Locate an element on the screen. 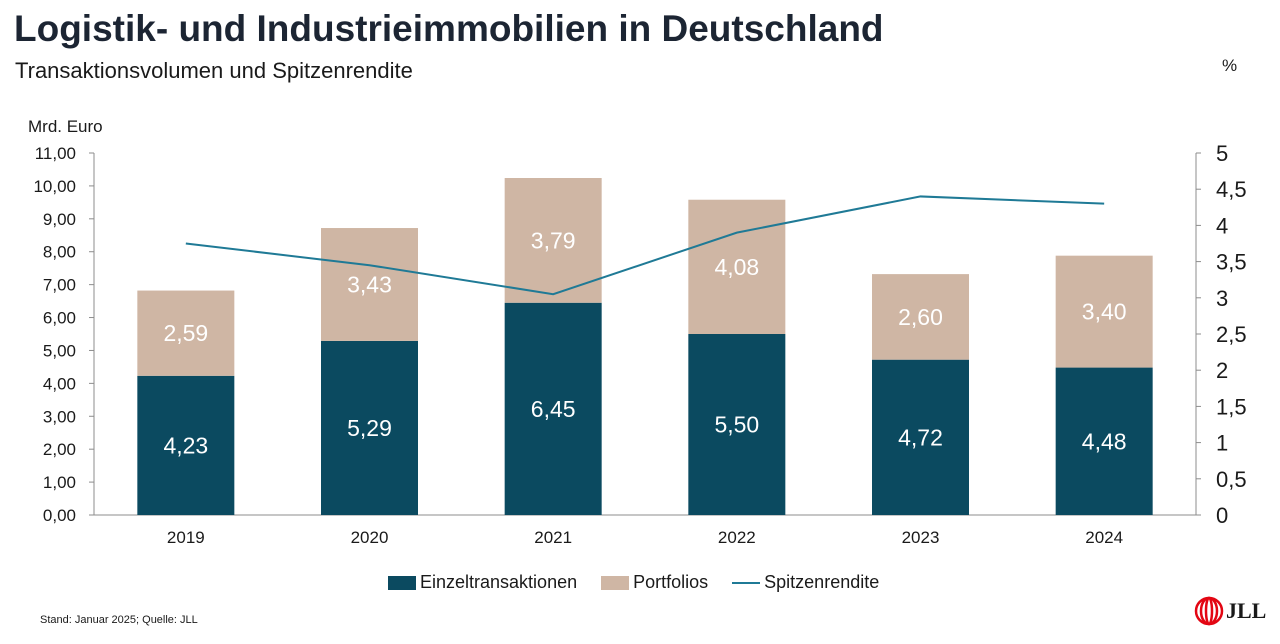 The image size is (1280, 644). right-axis-tick-label: 1,5 is located at coordinates (1231, 406).